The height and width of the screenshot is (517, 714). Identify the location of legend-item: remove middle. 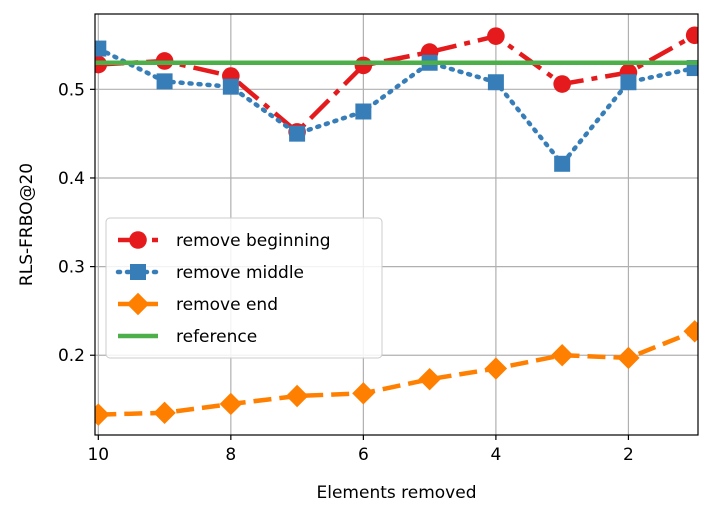
(209, 273).